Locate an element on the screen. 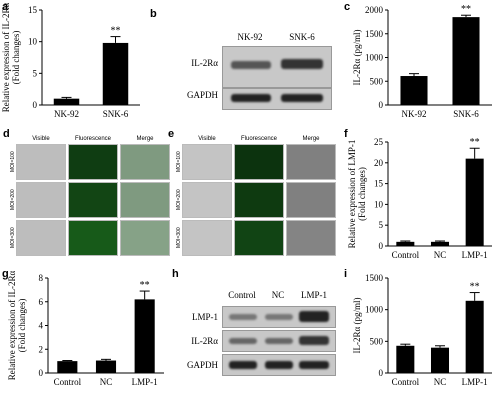 Image resolution: width=500 pixels, height=400 pixels. blot-h-row-2: GAPDH is located at coordinates (202, 365).